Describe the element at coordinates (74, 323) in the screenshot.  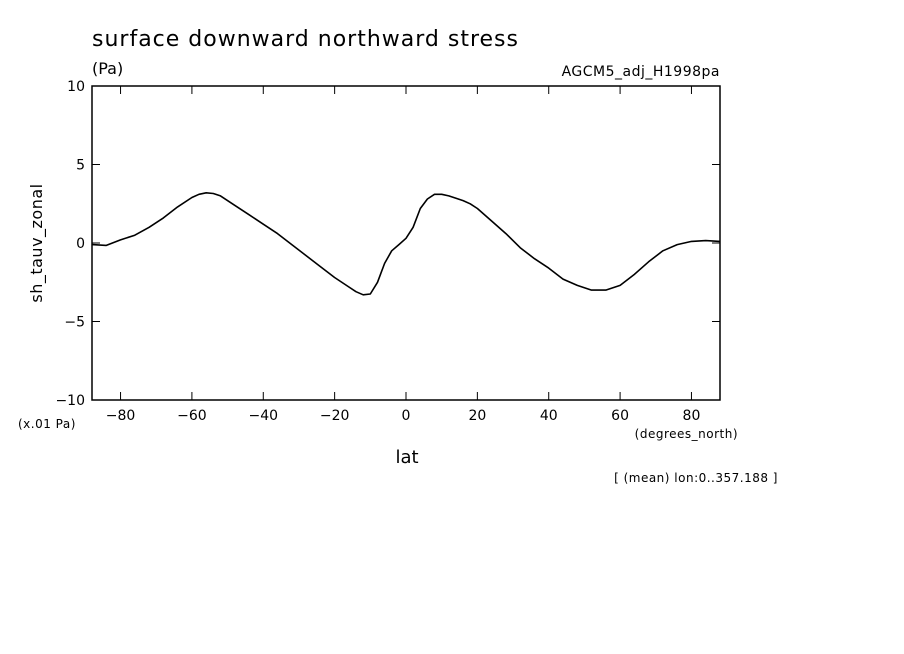
I see `y-tick-label: −5` at that location.